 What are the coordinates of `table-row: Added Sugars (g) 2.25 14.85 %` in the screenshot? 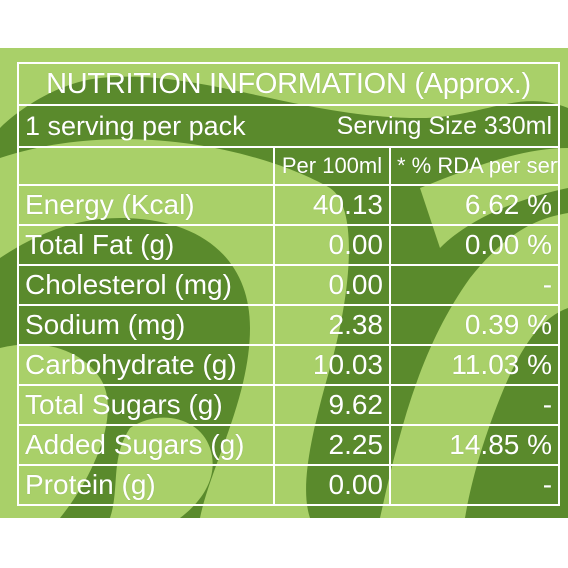 It's located at (289, 445).